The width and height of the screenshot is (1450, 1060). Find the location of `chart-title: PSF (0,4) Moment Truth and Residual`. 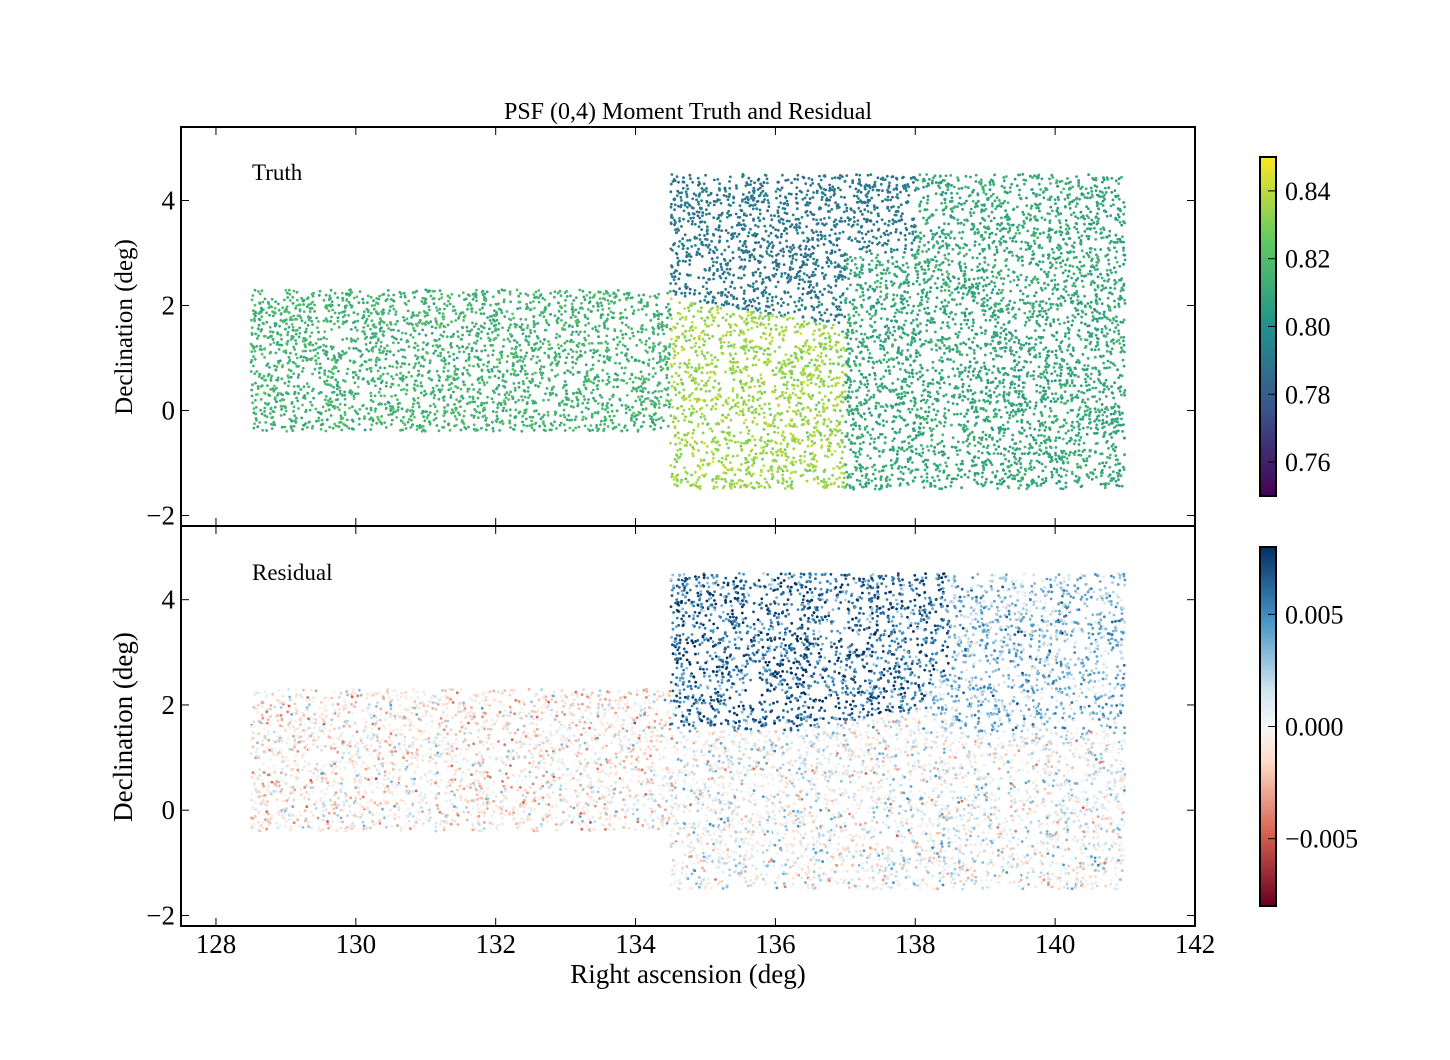

chart-title: PSF (0,4) Moment Truth and Residual is located at coordinates (688, 112).